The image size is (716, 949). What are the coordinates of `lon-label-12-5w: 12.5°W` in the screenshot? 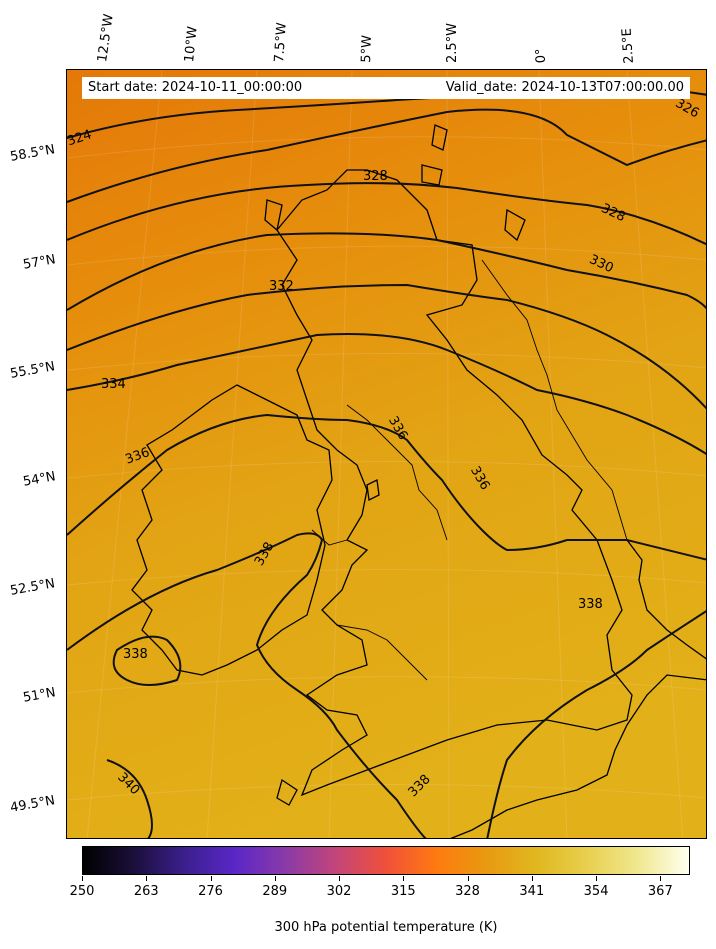 It's located at (106, 38).